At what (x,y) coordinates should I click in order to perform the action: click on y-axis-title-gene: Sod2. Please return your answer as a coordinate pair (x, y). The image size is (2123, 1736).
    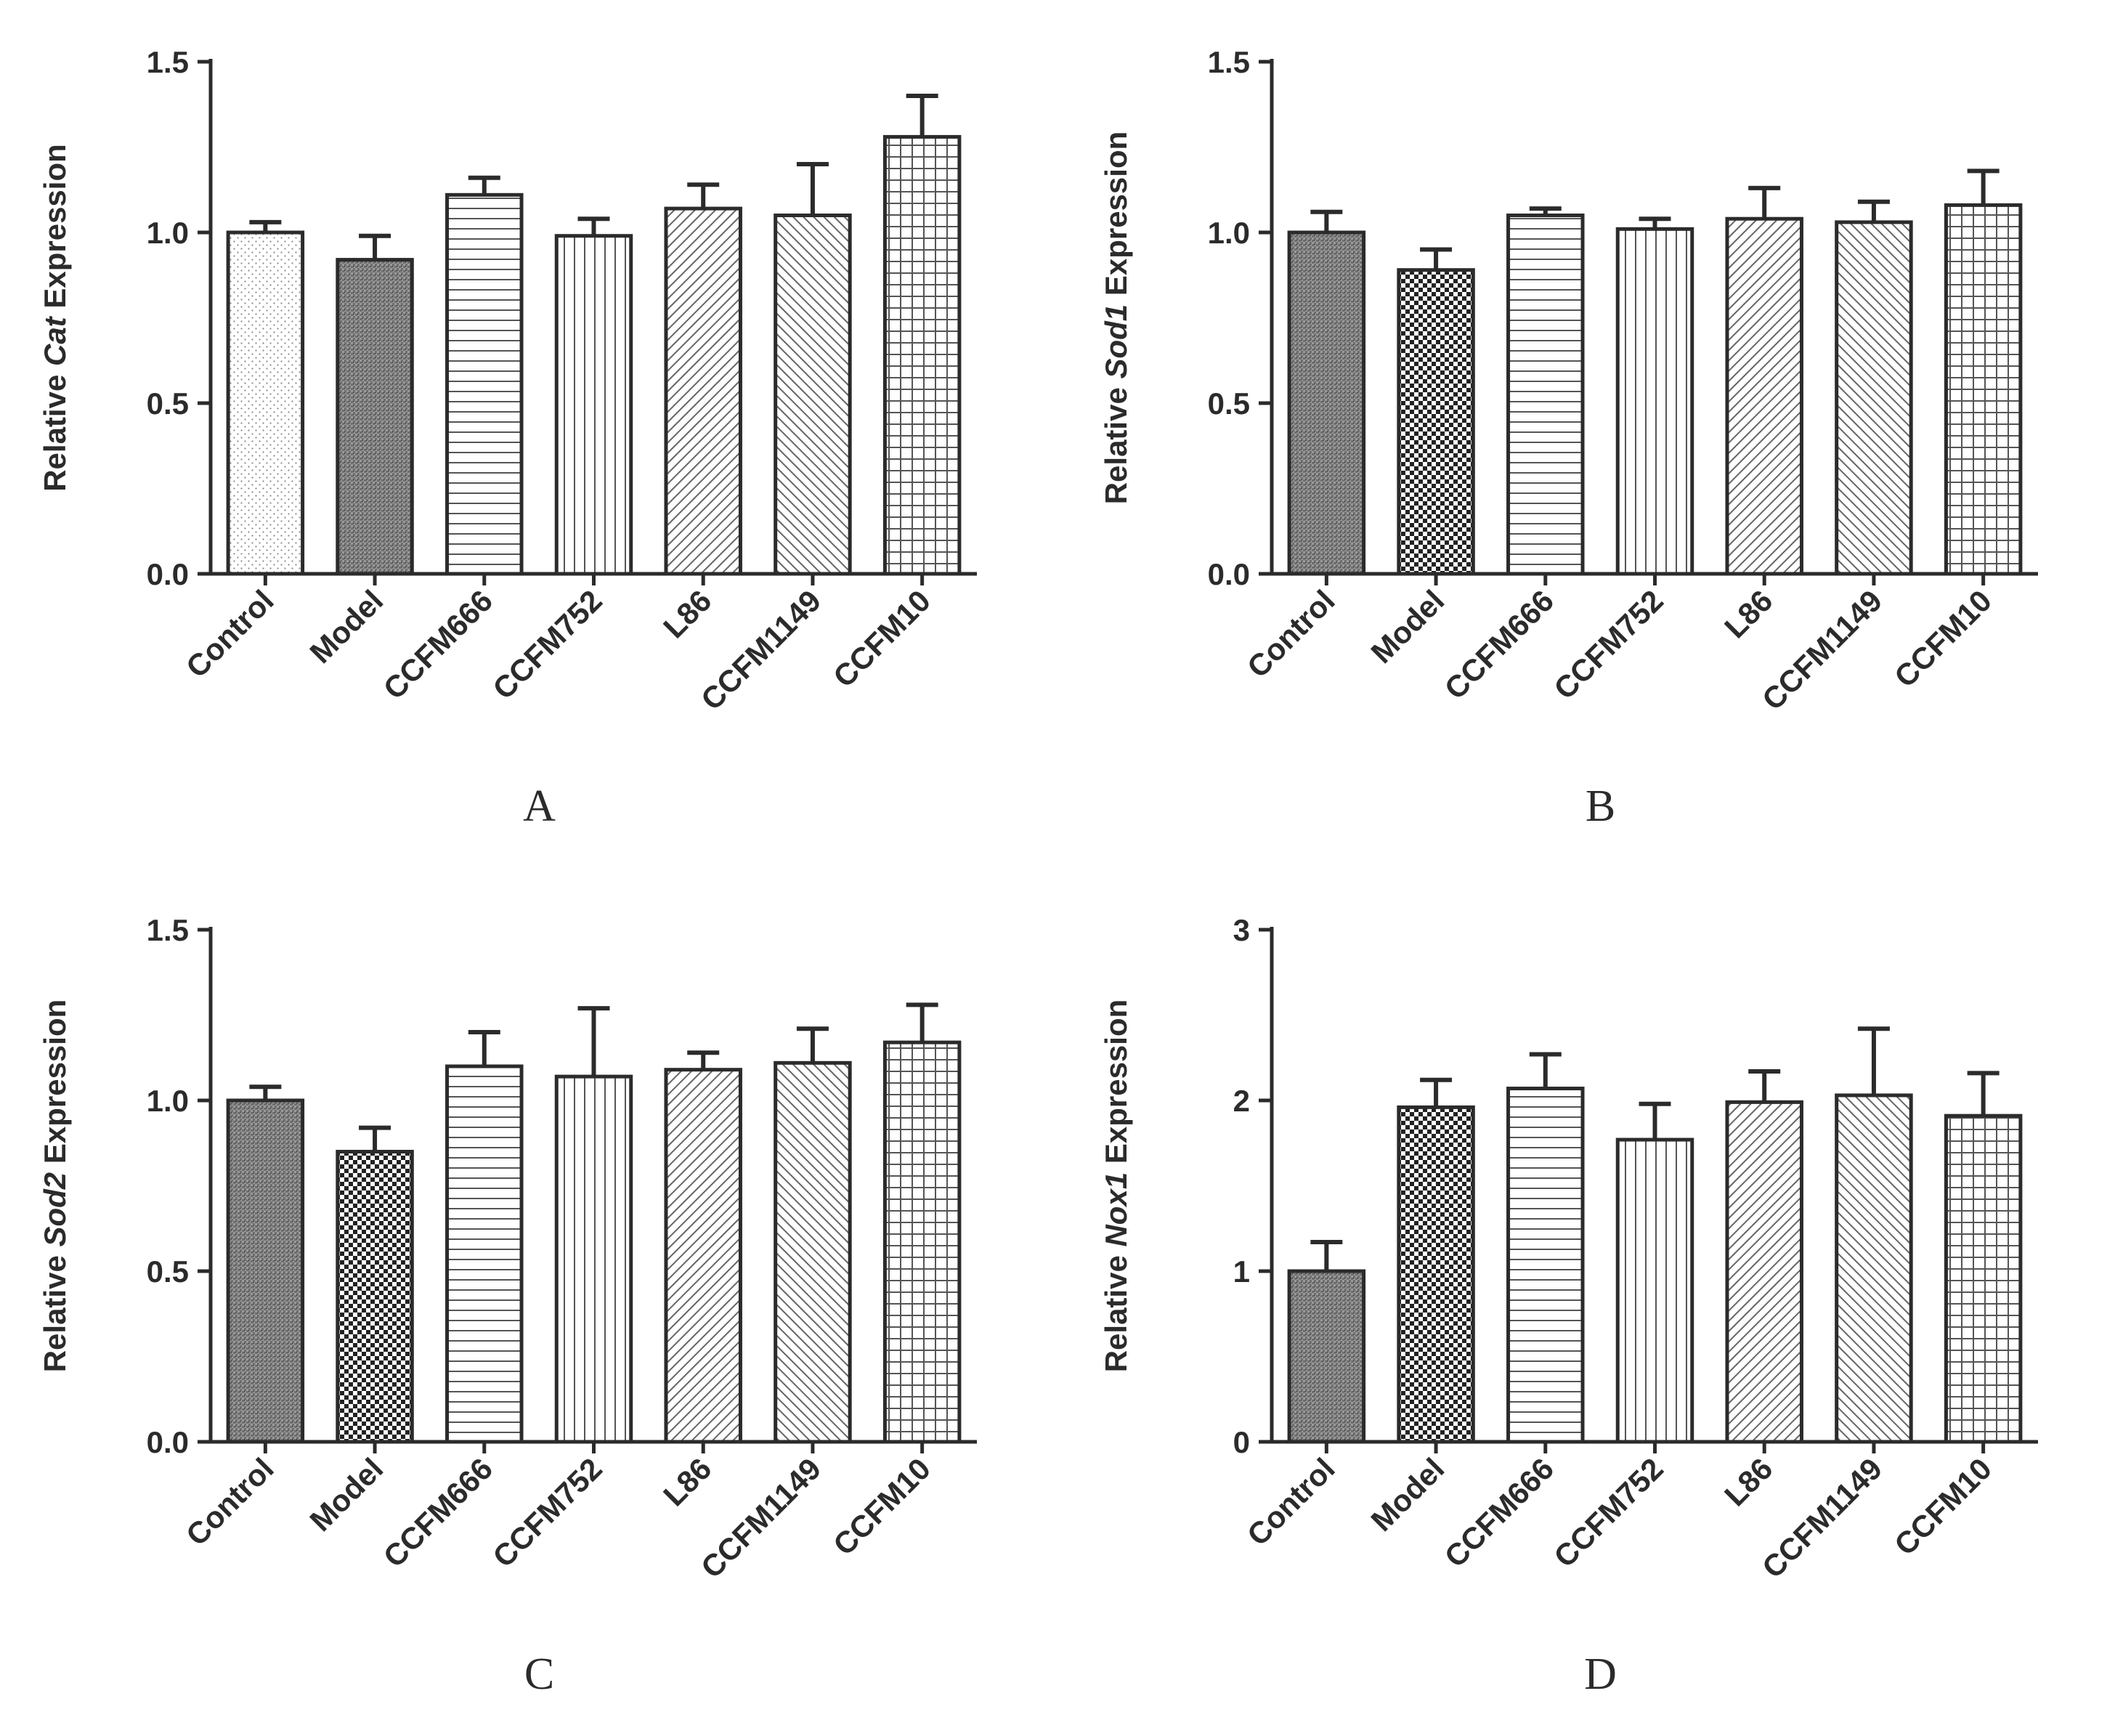
    Looking at the image, I should click on (55, 1209).